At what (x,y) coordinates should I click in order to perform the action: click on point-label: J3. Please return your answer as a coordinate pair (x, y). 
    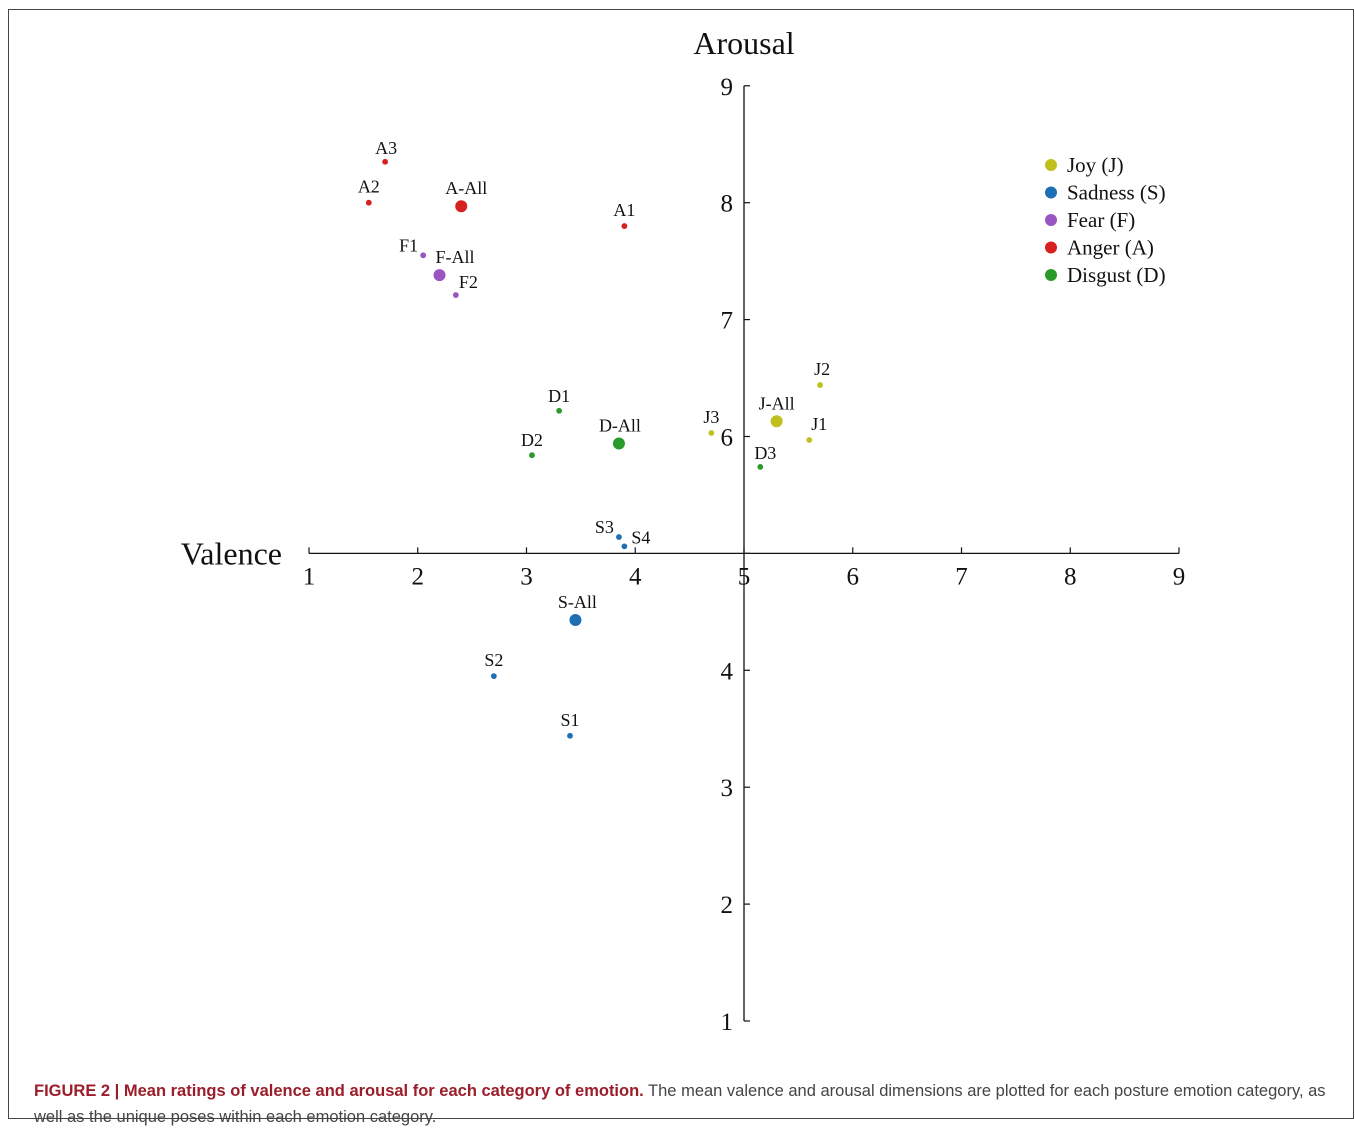
    Looking at the image, I should click on (711, 417).